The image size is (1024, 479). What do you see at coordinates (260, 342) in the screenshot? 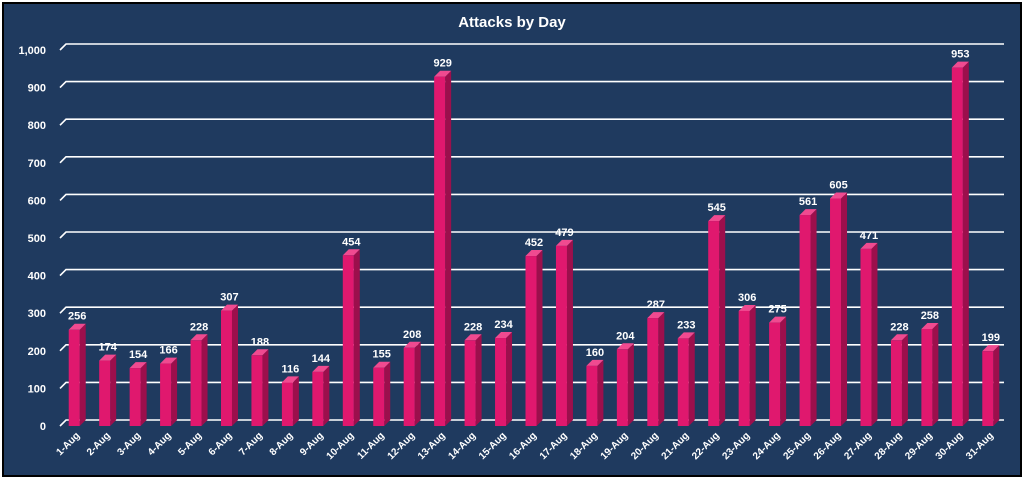
I see `data-label: 188` at bounding box center [260, 342].